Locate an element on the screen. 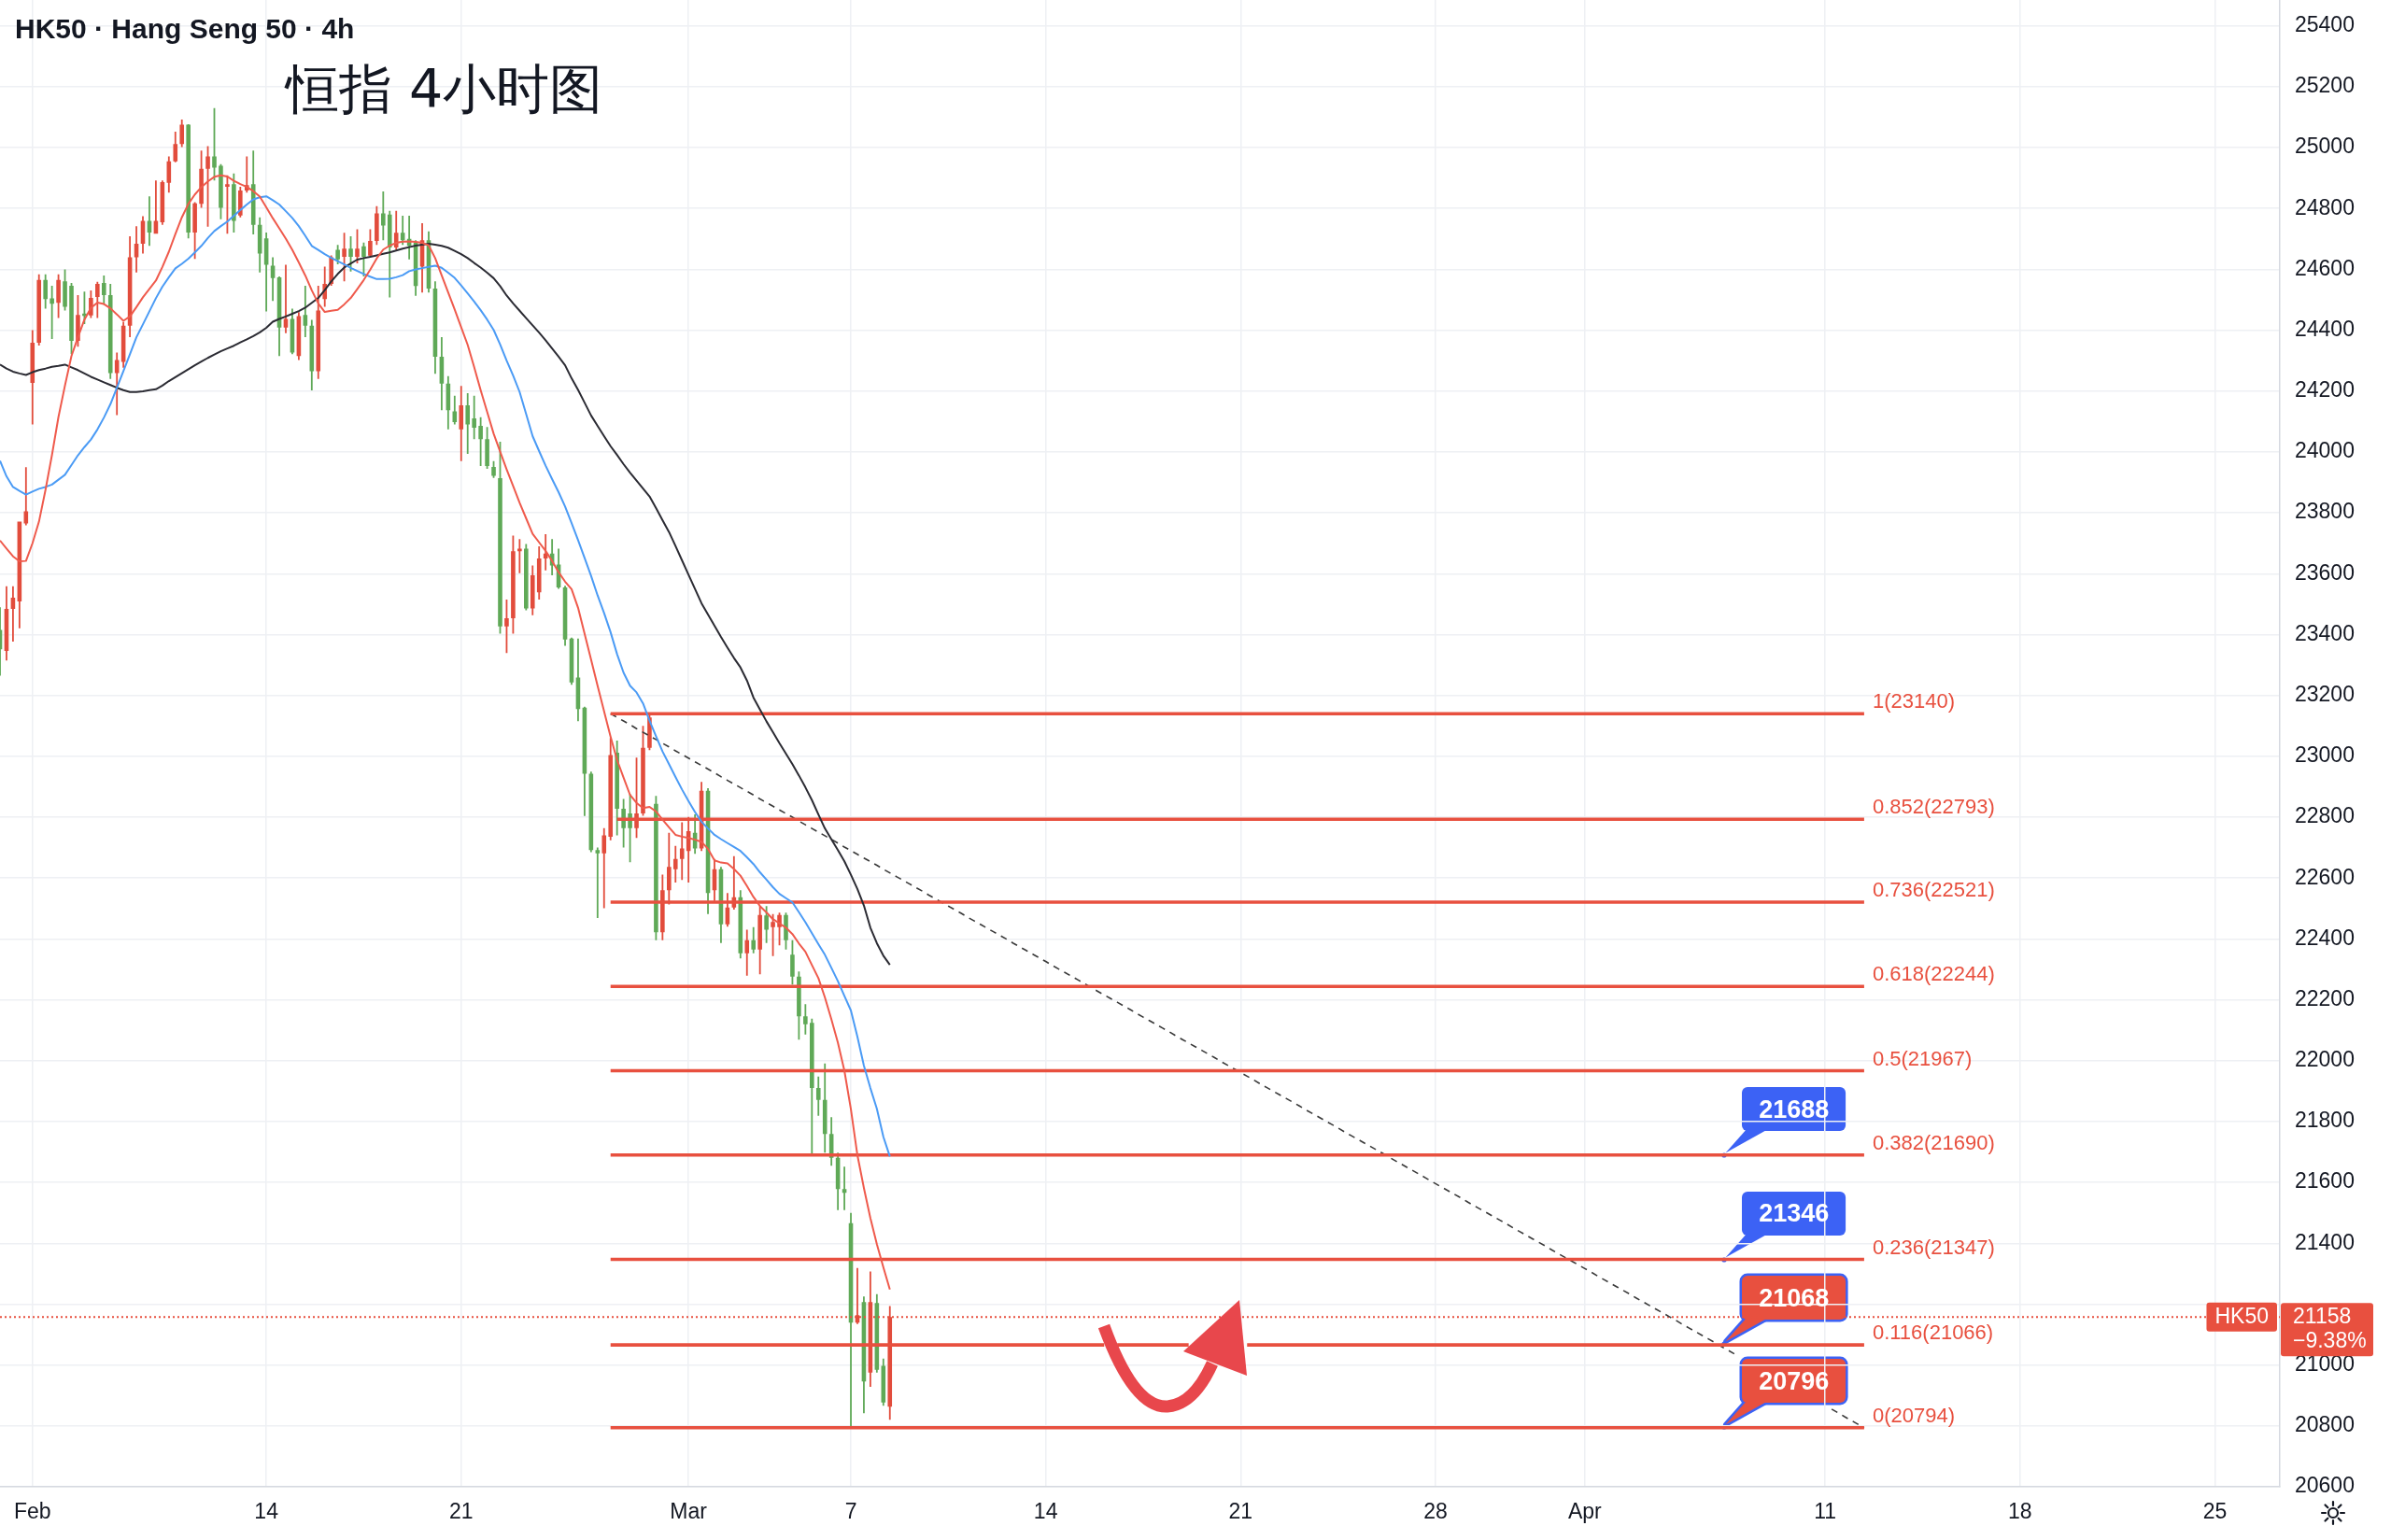 The image size is (2391, 1540). y-tick-label: 25400 is located at coordinates (2325, 24).